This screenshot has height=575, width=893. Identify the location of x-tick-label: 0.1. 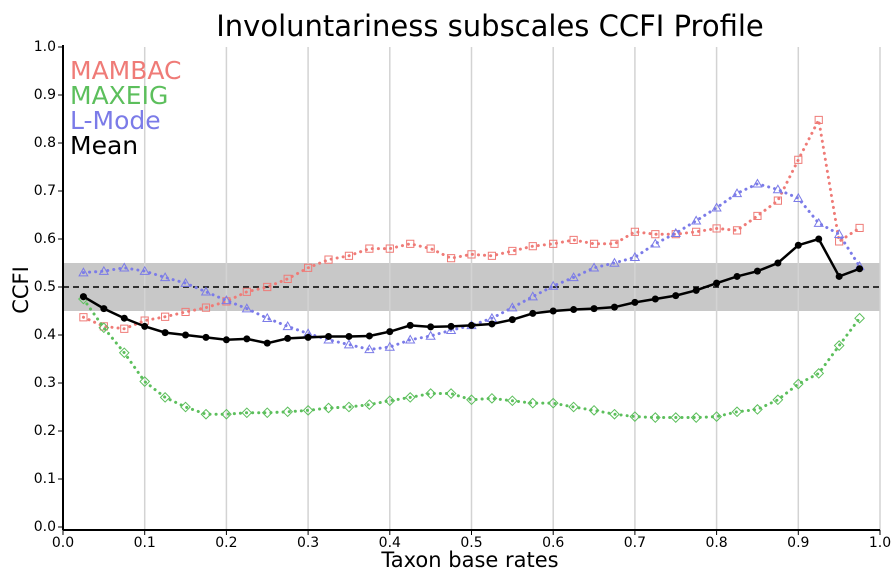
(145, 543).